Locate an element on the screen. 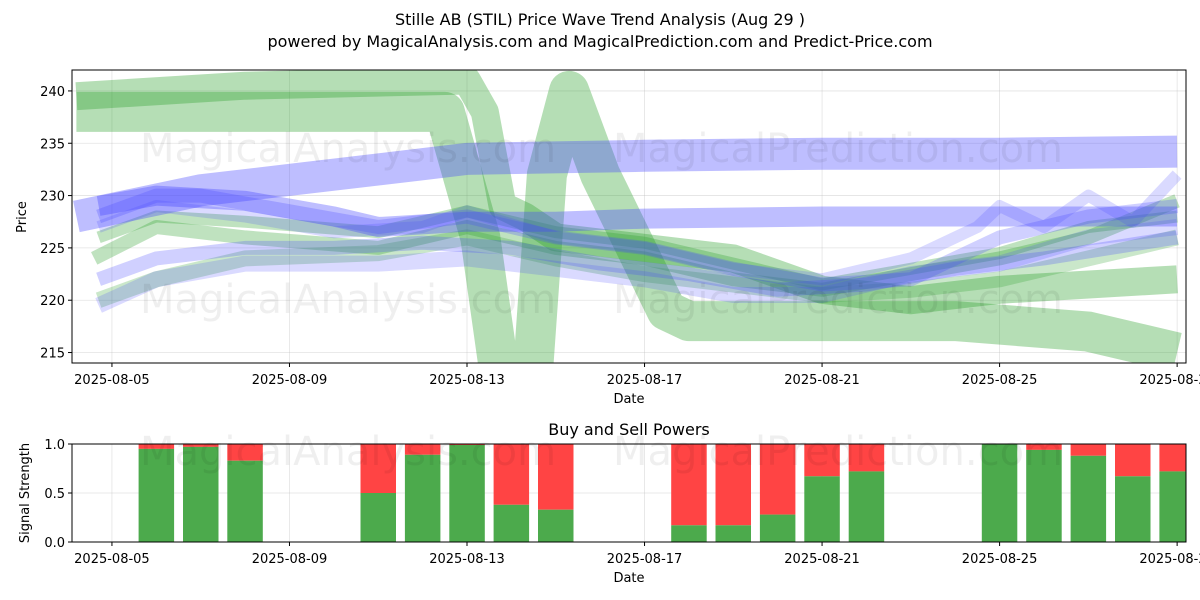 The image size is (1200, 600). signal-x-tick-label: 2025-08-29 is located at coordinates (1169, 559).